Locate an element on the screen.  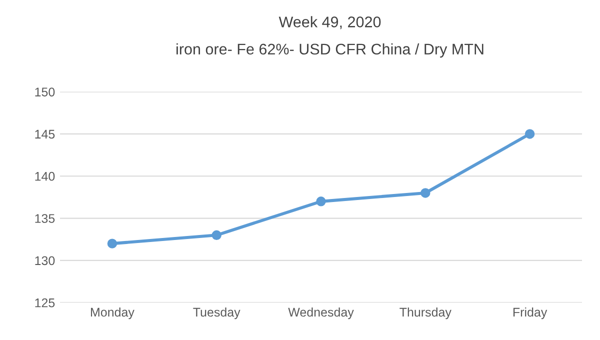
chart-title: Week 49, 2020 is located at coordinates (329, 23).